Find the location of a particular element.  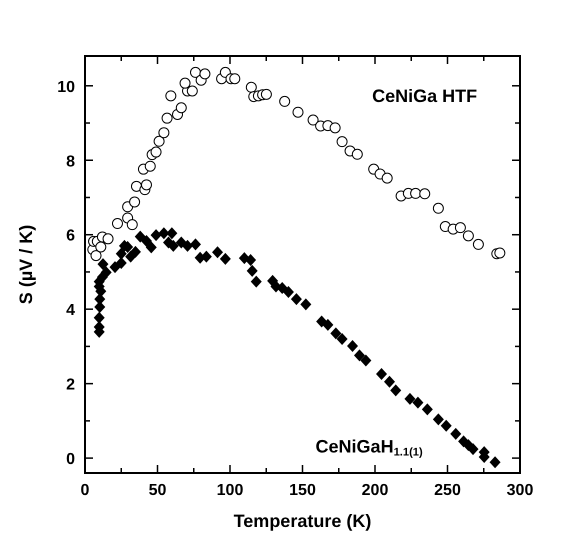

x-tick-label: 200 is located at coordinates (375, 490).